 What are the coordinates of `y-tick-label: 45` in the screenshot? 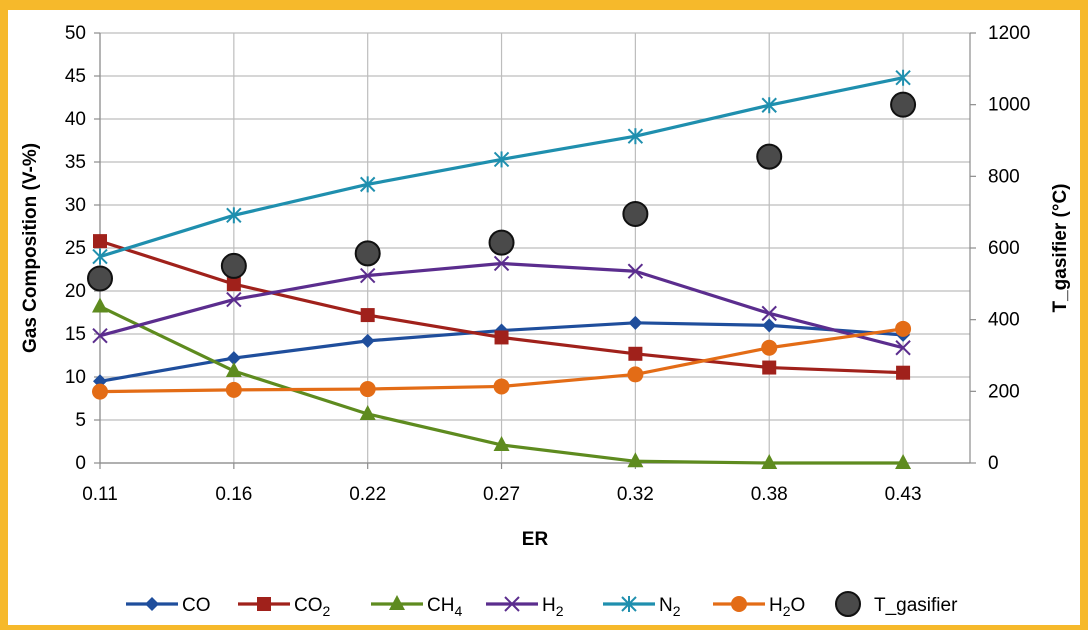 It's located at (75, 76).